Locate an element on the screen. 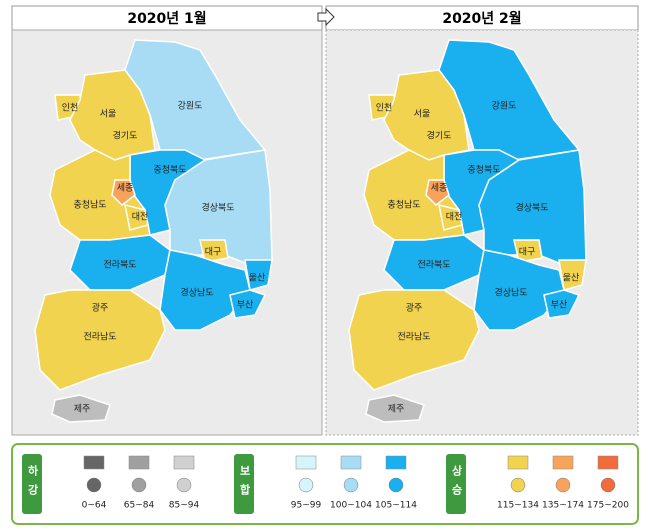 Image resolution: width=648 pixels, height=532 pixels. legend-group: 하강 is located at coordinates (32, 483).